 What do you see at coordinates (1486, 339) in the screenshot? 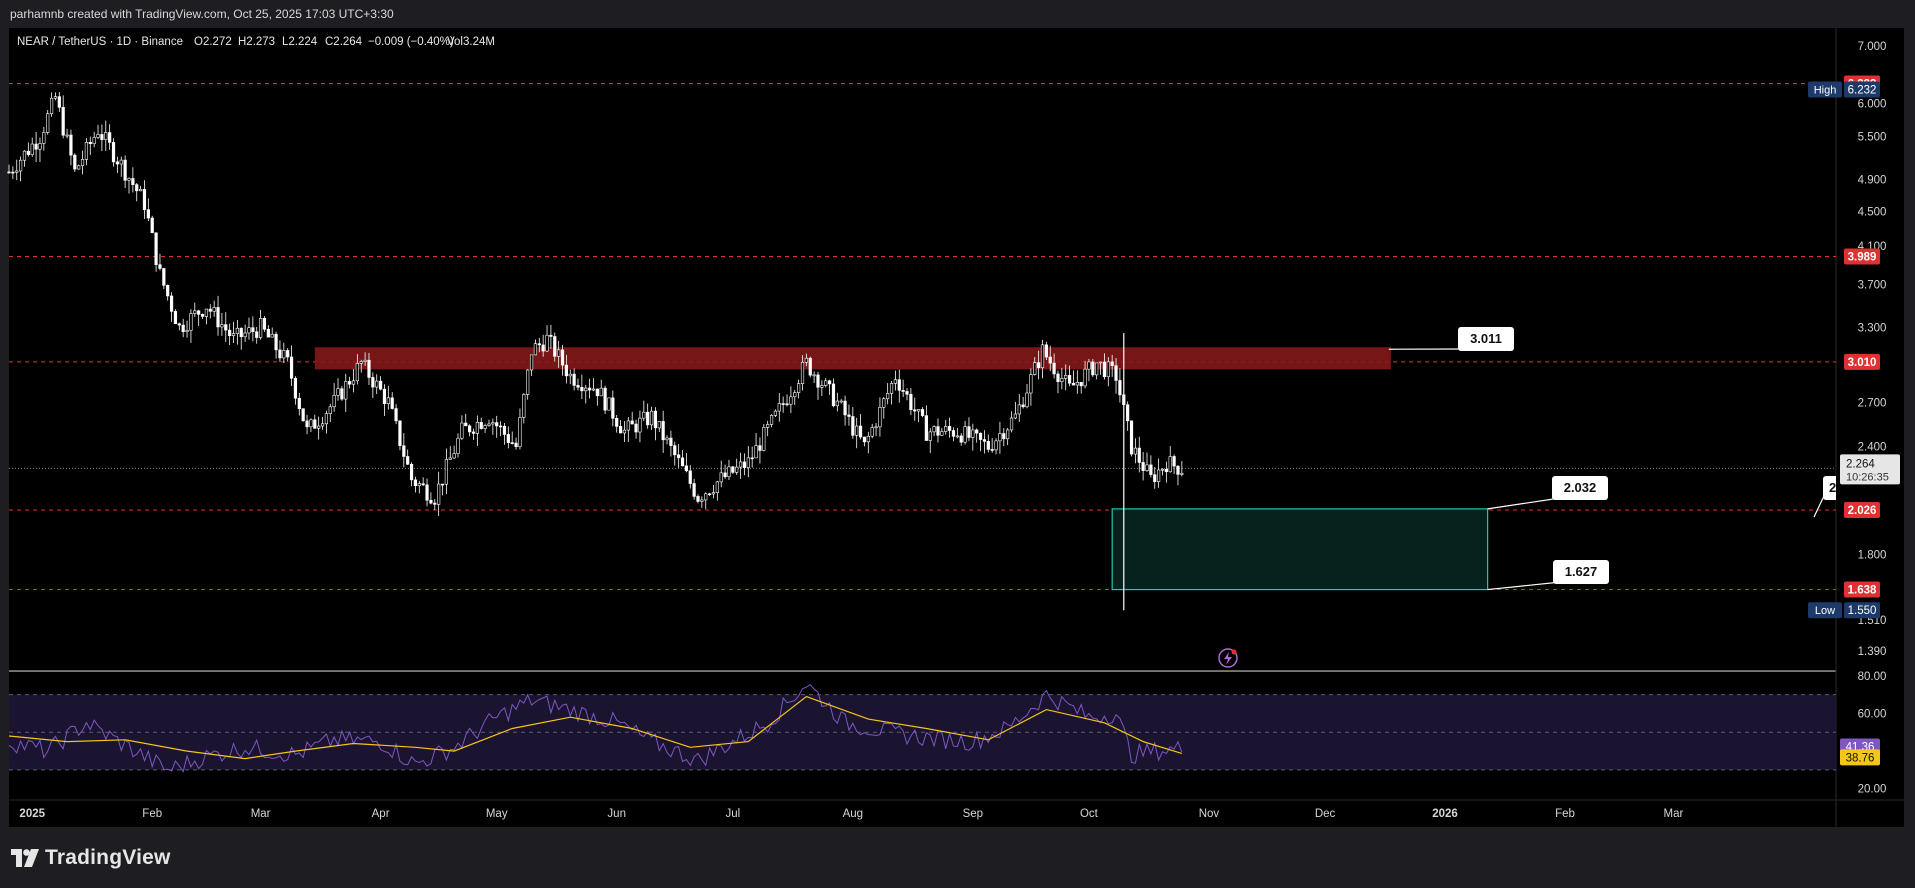
I see `callout-3011-box` at bounding box center [1486, 339].